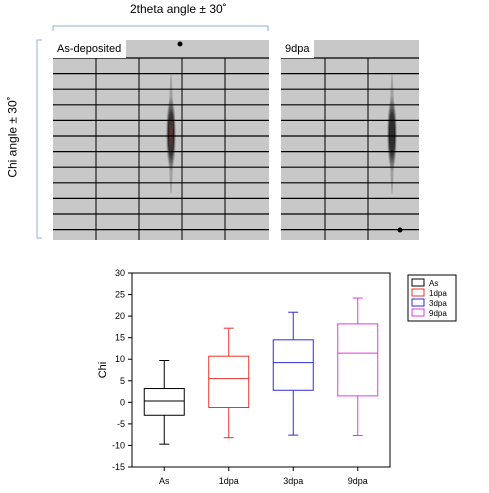  Describe the element at coordinates (103, 370) in the screenshot. I see `y-axis-label: Chi` at that location.